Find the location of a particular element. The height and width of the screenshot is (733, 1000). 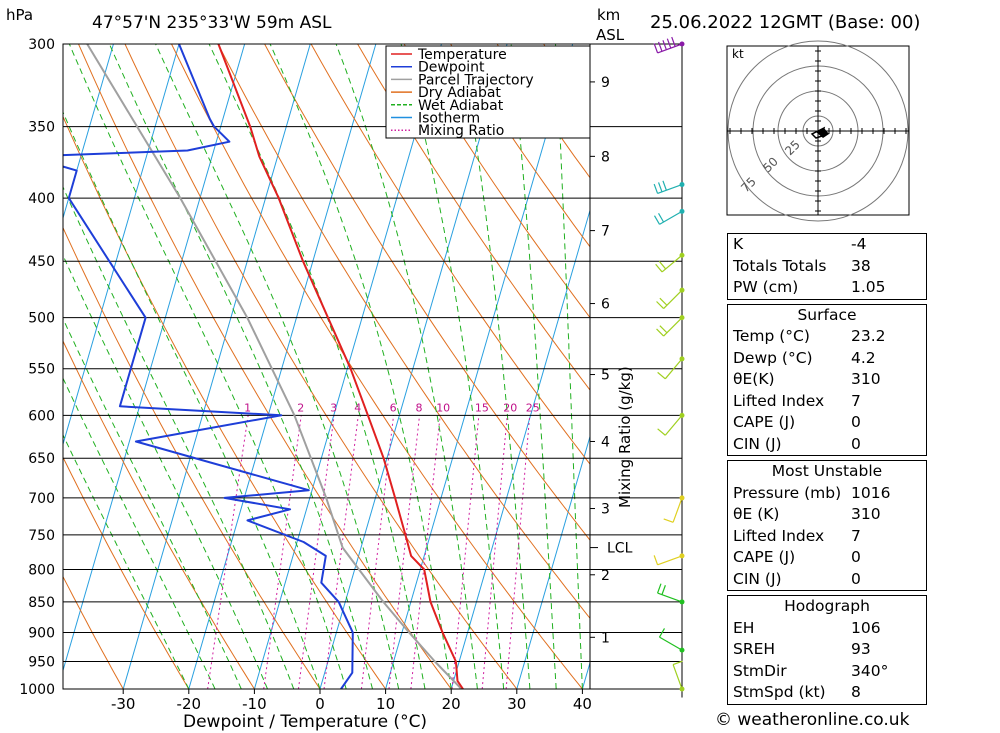

legend-label: Isotherm is located at coordinates (449, 119).